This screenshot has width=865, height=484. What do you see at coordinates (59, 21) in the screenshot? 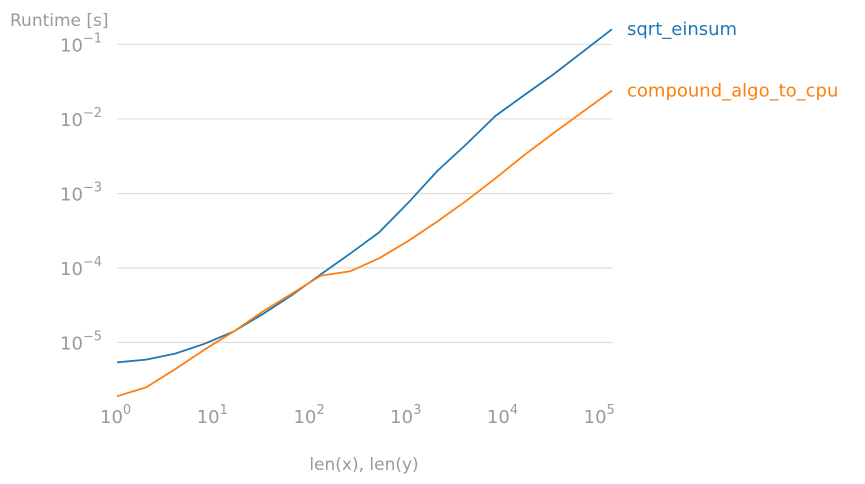
I see `y-axis-label: Runtime [s]` at bounding box center [59, 21].